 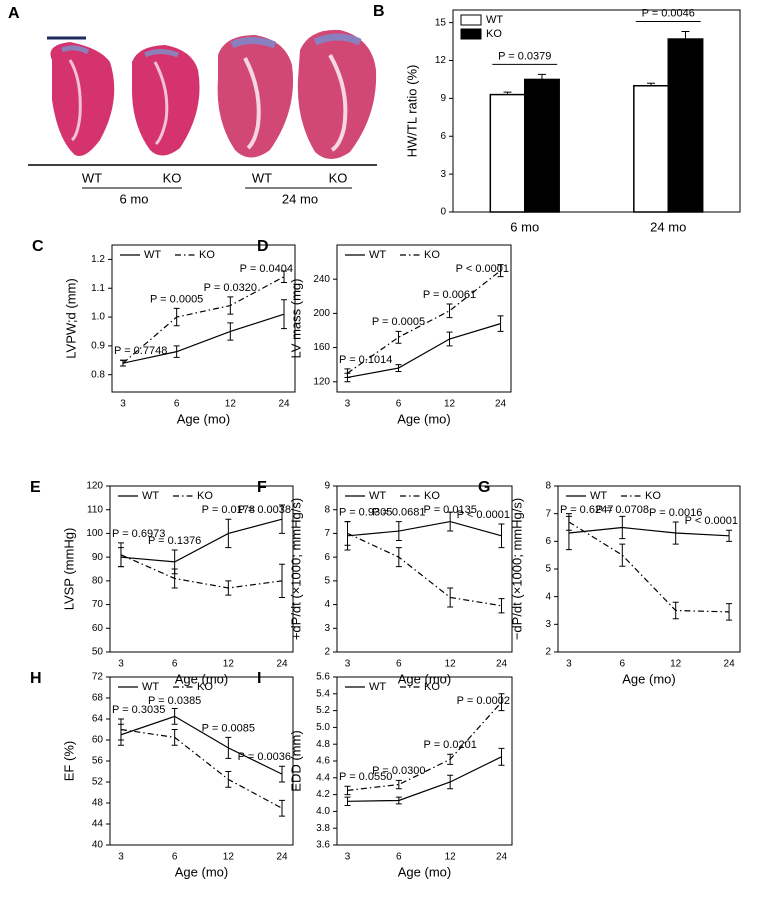 I want to click on y-axis-label: EF (%), so click(x=68, y=761).